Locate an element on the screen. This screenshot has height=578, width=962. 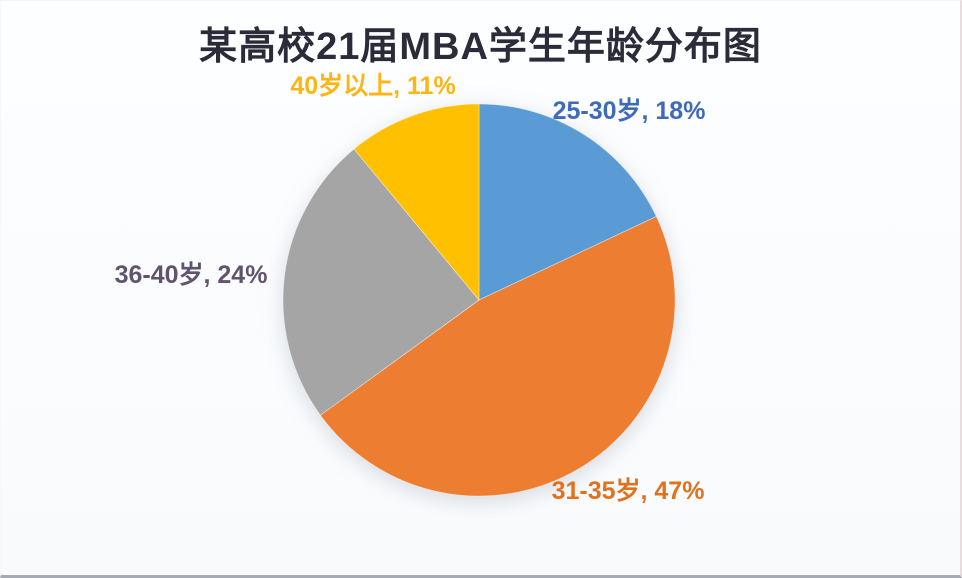
slice-label-36-40: 36-40岁, 24% is located at coordinates (191, 275).